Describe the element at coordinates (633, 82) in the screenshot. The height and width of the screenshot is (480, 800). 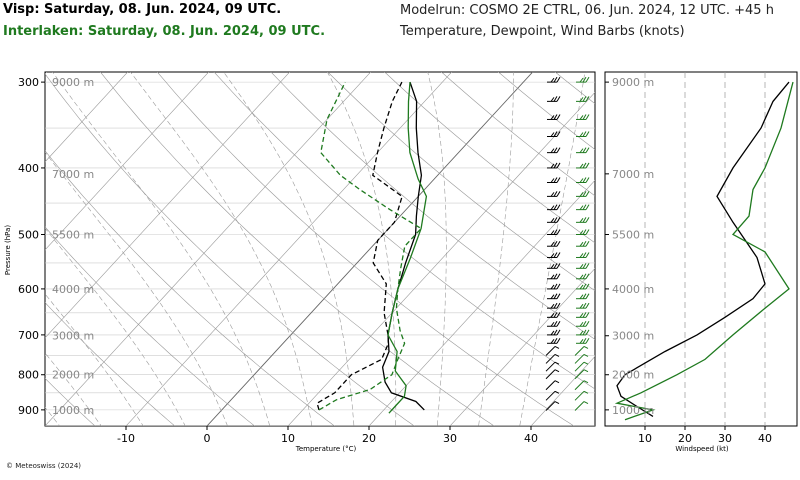
I see `wind-altitude-label: 9000 m` at that location.